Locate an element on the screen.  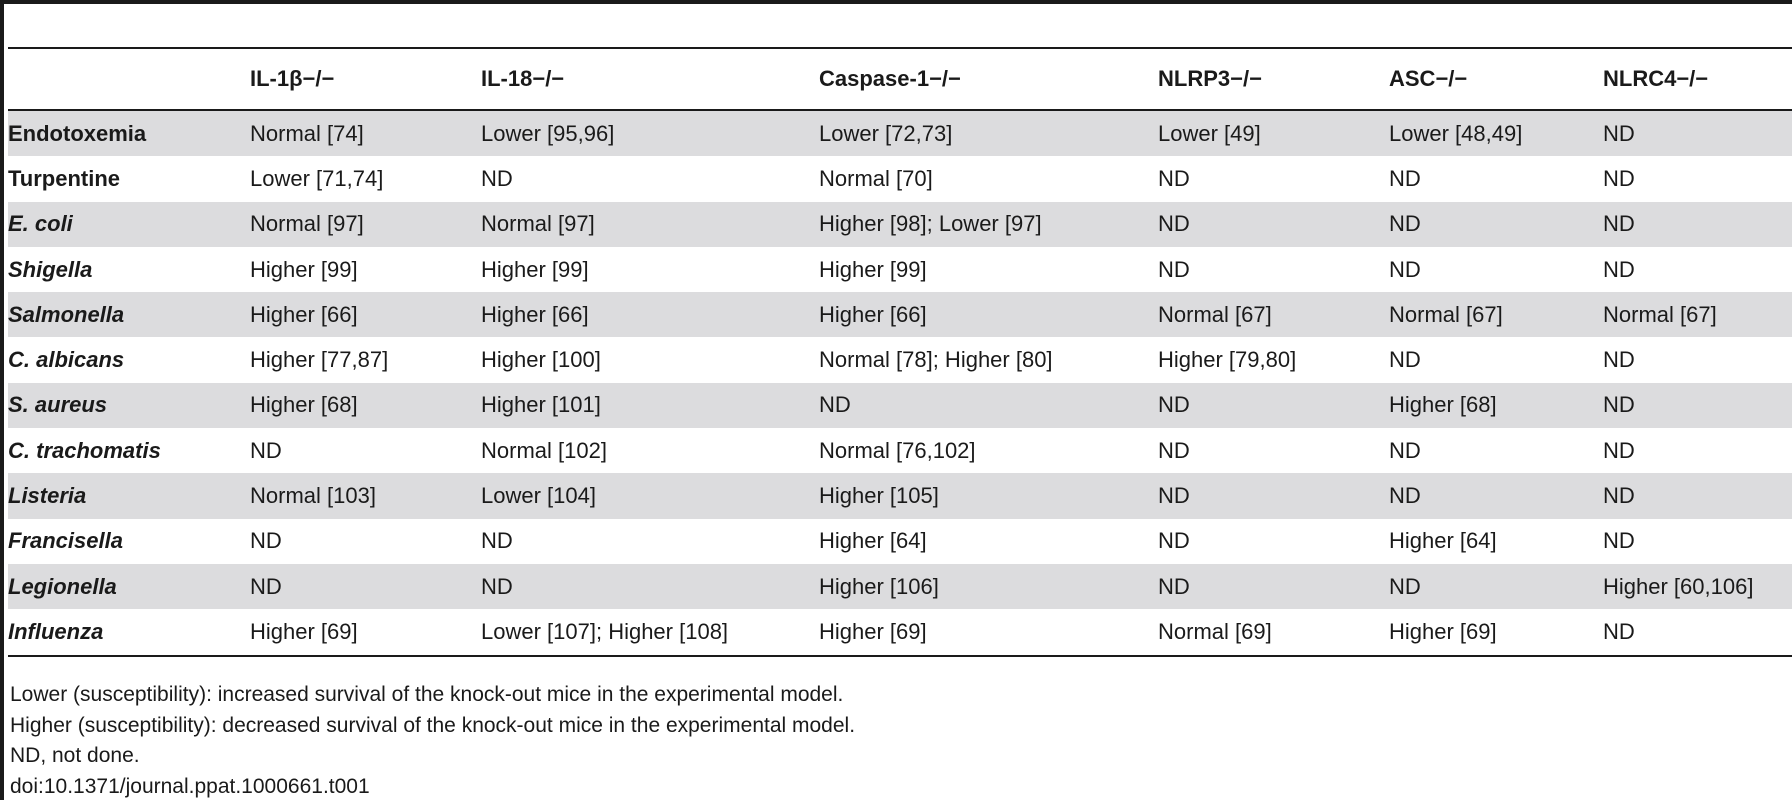
table-cell: Normal [103] is located at coordinates (365, 495).